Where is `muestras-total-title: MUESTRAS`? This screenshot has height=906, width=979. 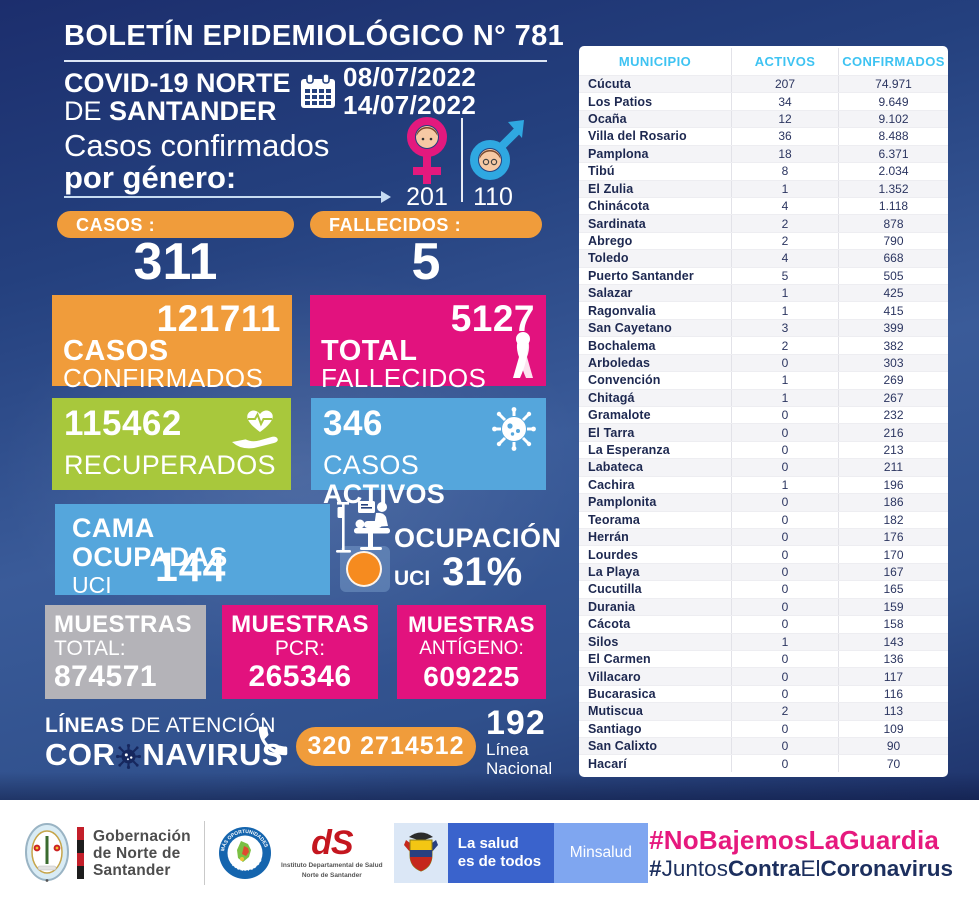
muestras-total-title: MUESTRAS is located at coordinates (123, 624).